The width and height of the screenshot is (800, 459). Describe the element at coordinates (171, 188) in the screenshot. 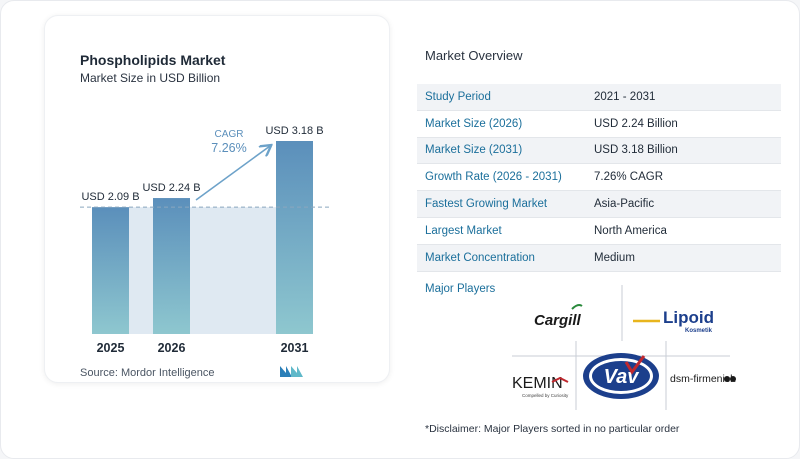

I see `bar-value-label: USD 2.24 B` at that location.